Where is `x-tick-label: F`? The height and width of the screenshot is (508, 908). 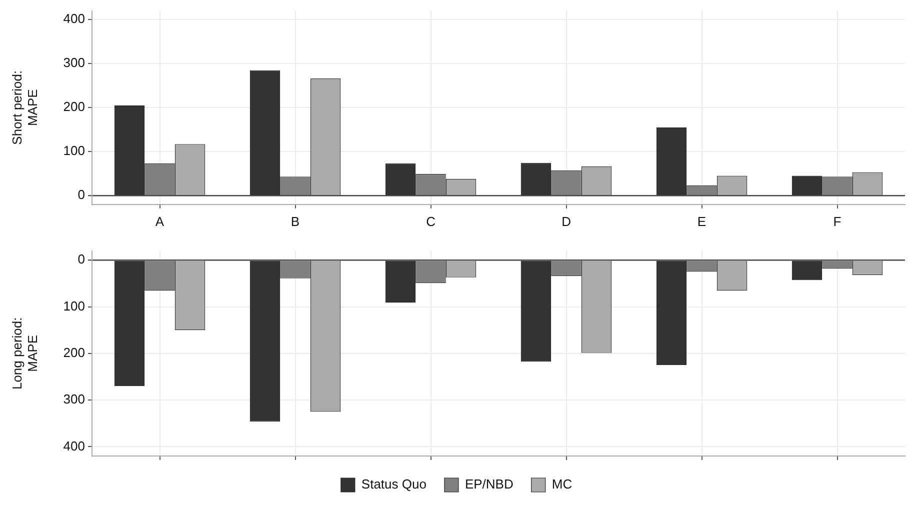 x-tick-label: F is located at coordinates (837, 221).